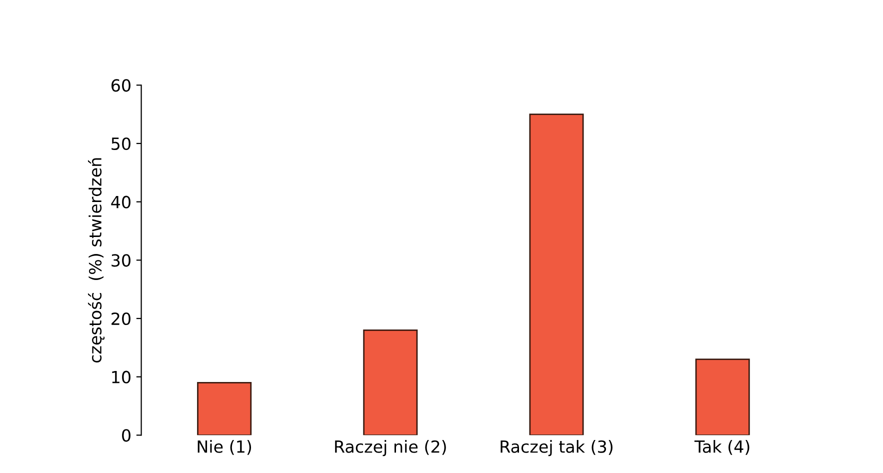  Describe the element at coordinates (121, 260) in the screenshot. I see `y-tick-label: 30` at that location.